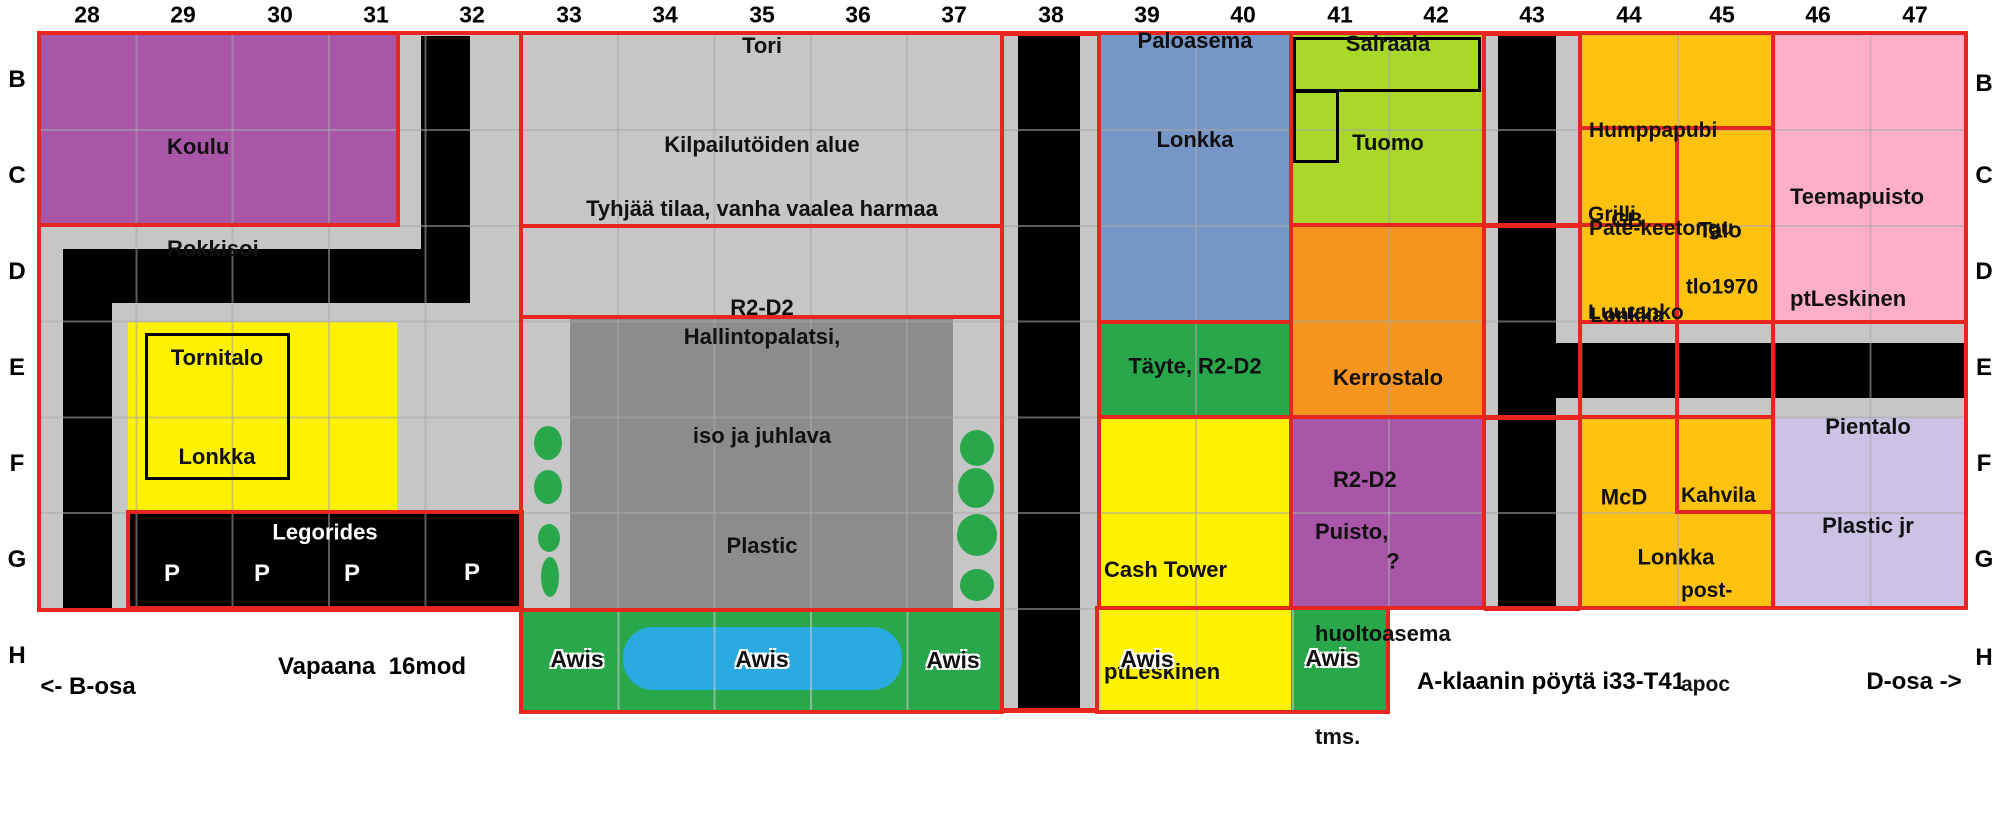 Image resolution: width=2000 pixels, height=822 pixels. Describe the element at coordinates (1388, 429) in the screenshot. I see `label-kerrostalo: Kerrostalo R2-D2` at that location.